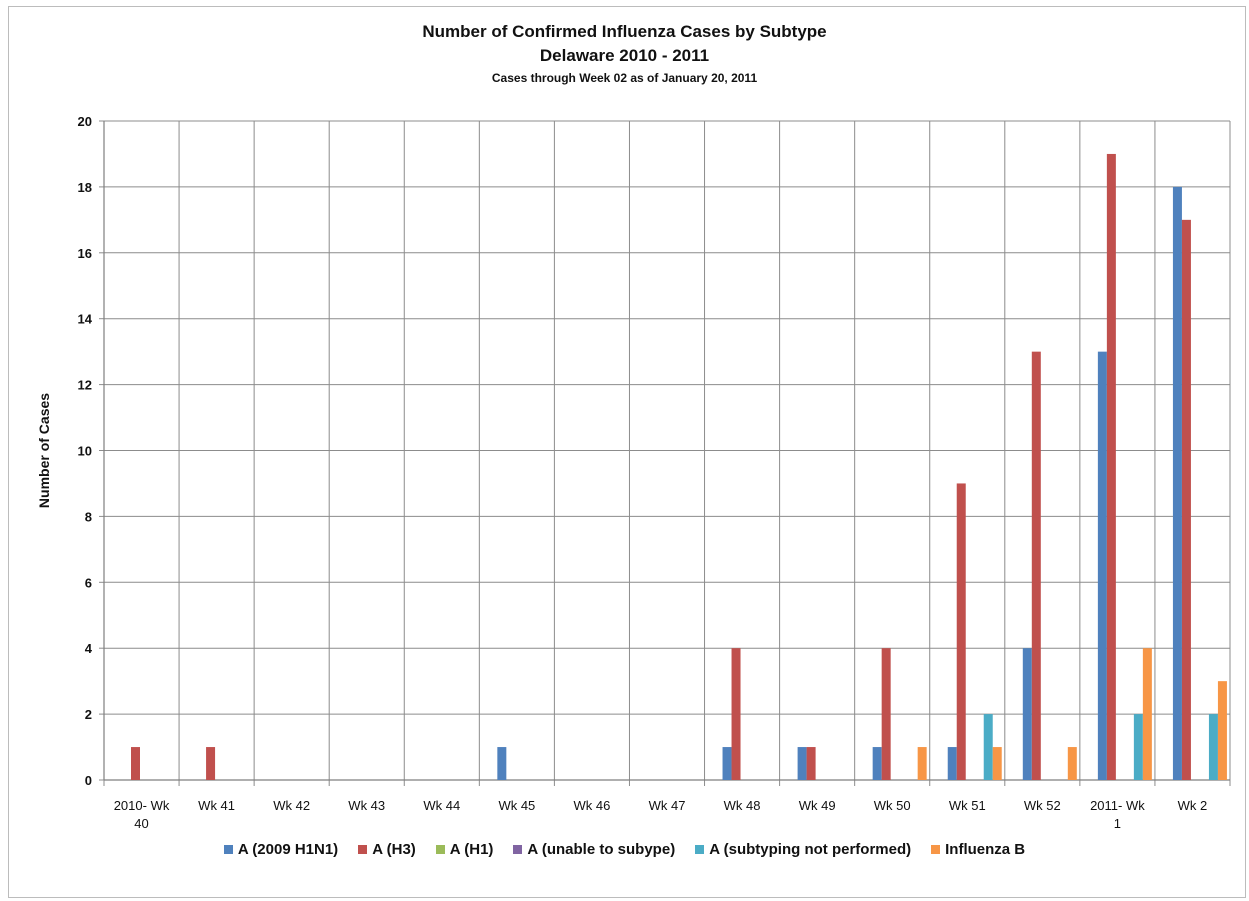 This screenshot has height=901, width=1249. Describe the element at coordinates (88, 582) in the screenshot. I see `y-tick-label: 6` at that location.